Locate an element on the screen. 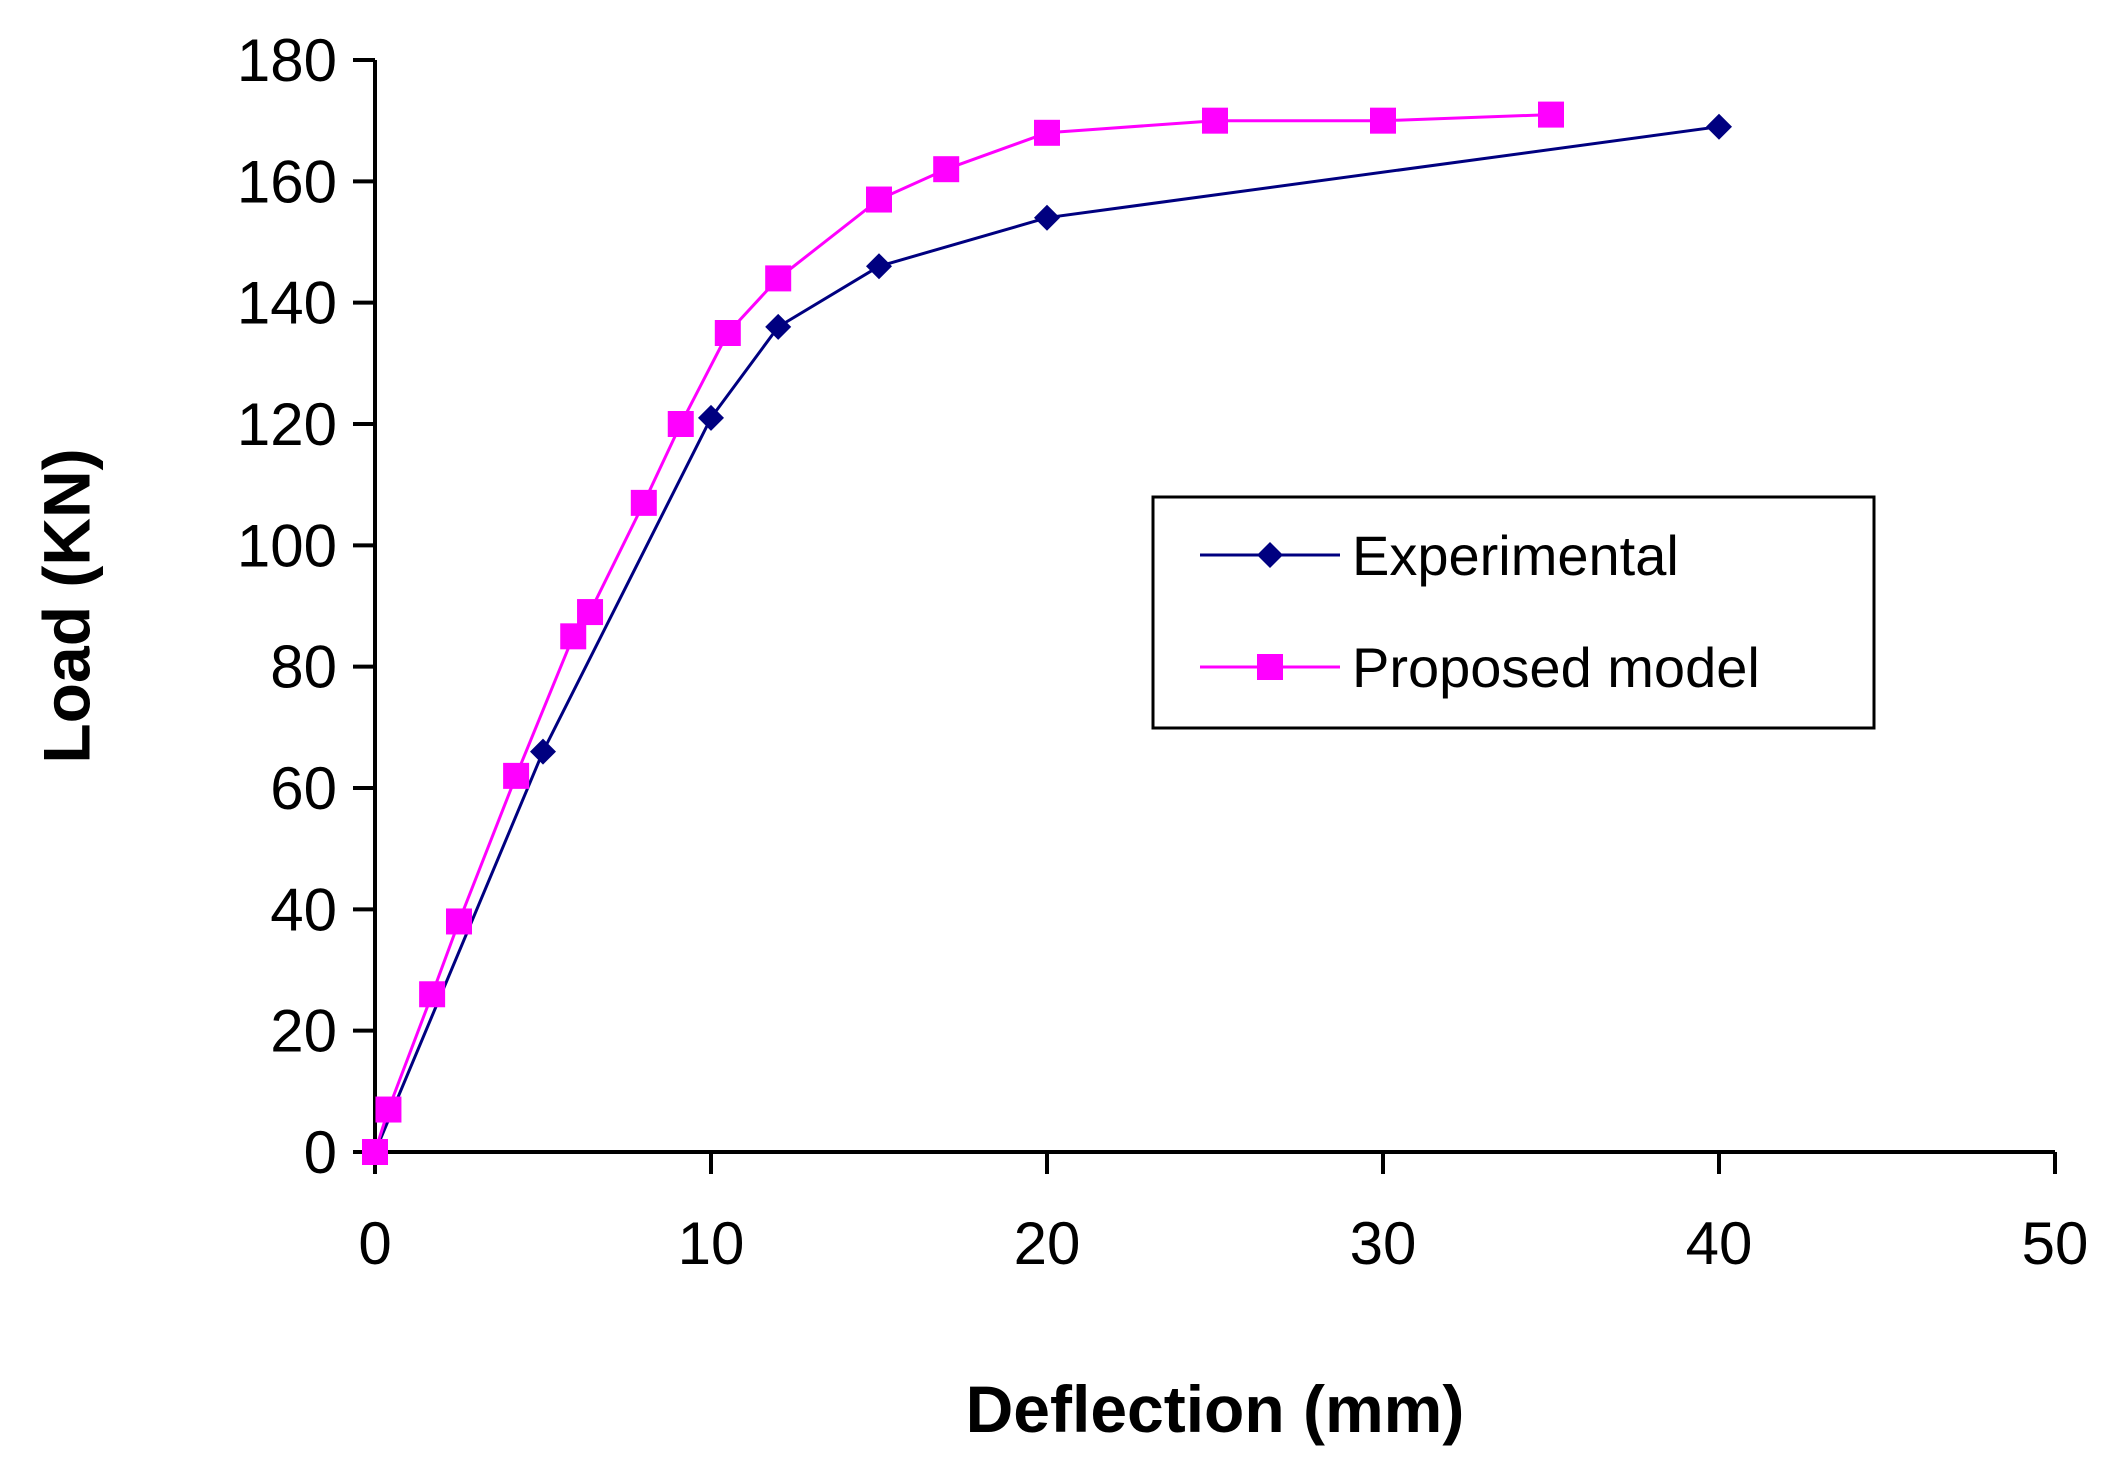 This screenshot has height=1466, width=2114. x-ticks: 0 10 20 30 40 50 is located at coordinates (1223, 1214).